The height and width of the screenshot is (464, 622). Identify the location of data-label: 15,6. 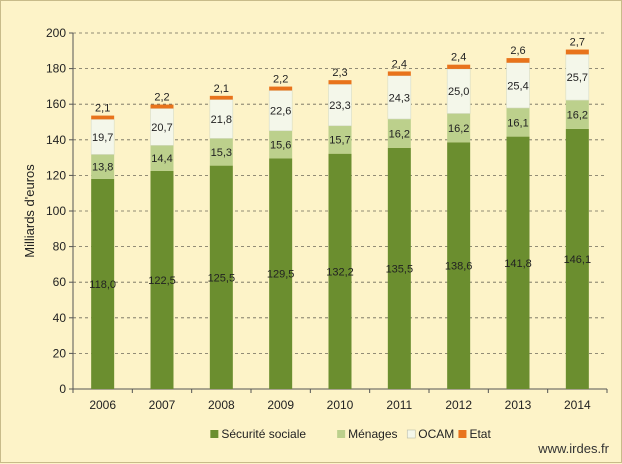
(280, 146).